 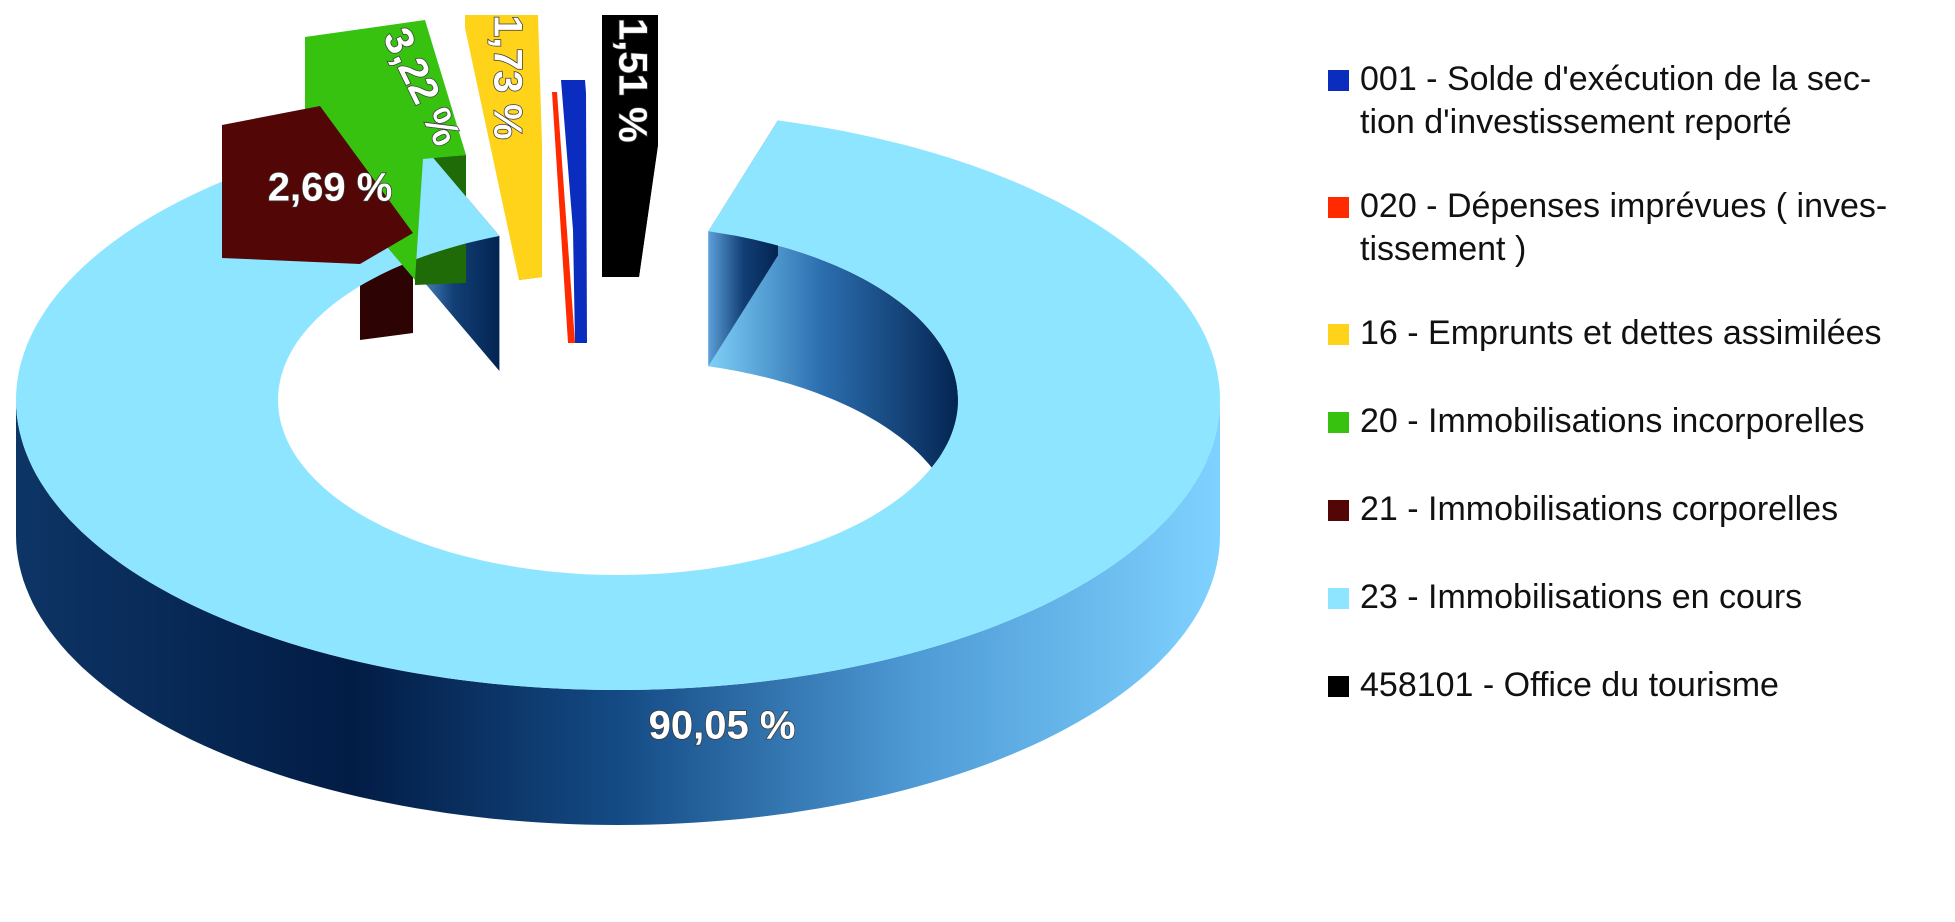 What do you see at coordinates (1576, 122) in the screenshot?
I see `legend-label: tion d'investissement reporté` at bounding box center [1576, 122].